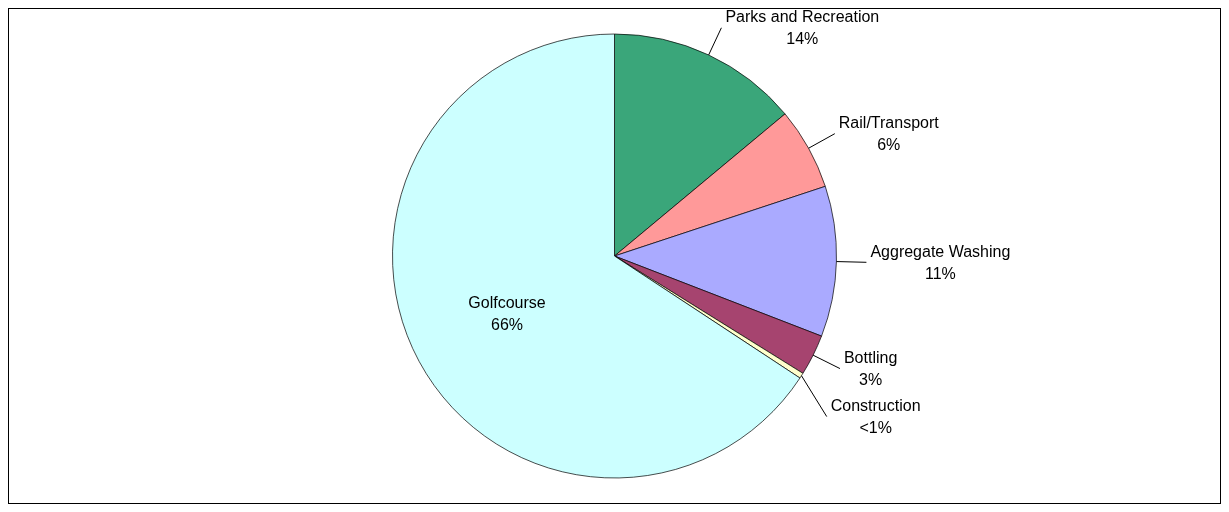  I want to click on slice-label: Bottling, so click(870, 357).